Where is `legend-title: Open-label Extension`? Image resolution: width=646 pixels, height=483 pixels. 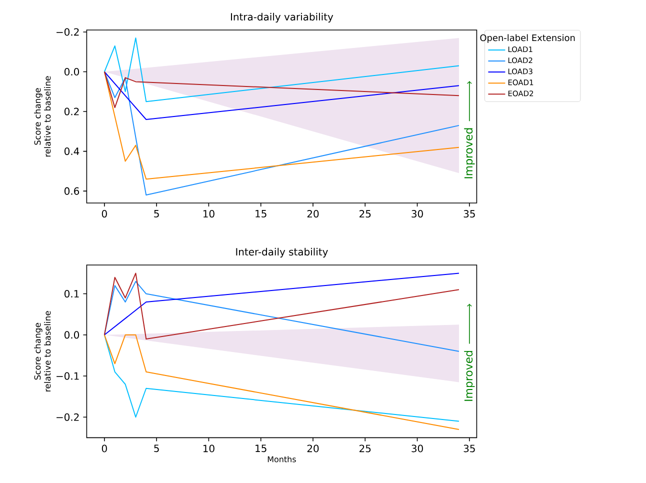
legend-title: Open-label Extension is located at coordinates (527, 38).